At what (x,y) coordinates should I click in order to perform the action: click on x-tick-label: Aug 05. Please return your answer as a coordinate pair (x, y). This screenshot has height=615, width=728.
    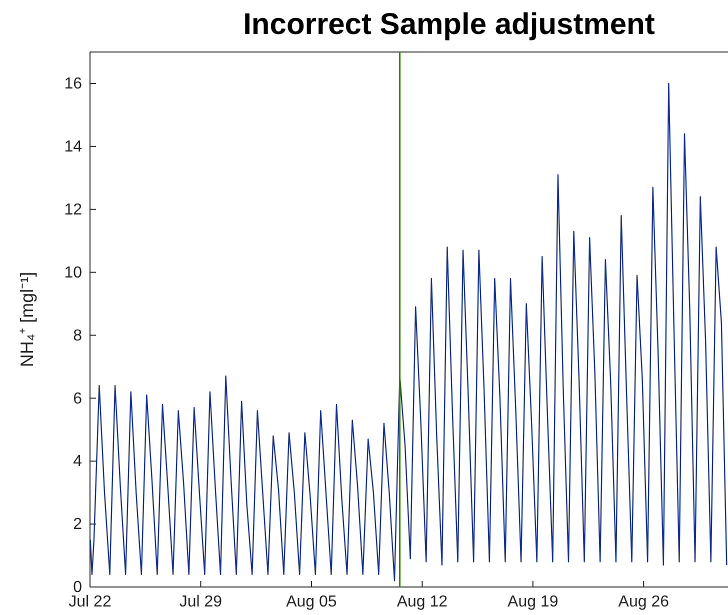
    Looking at the image, I should click on (311, 601).